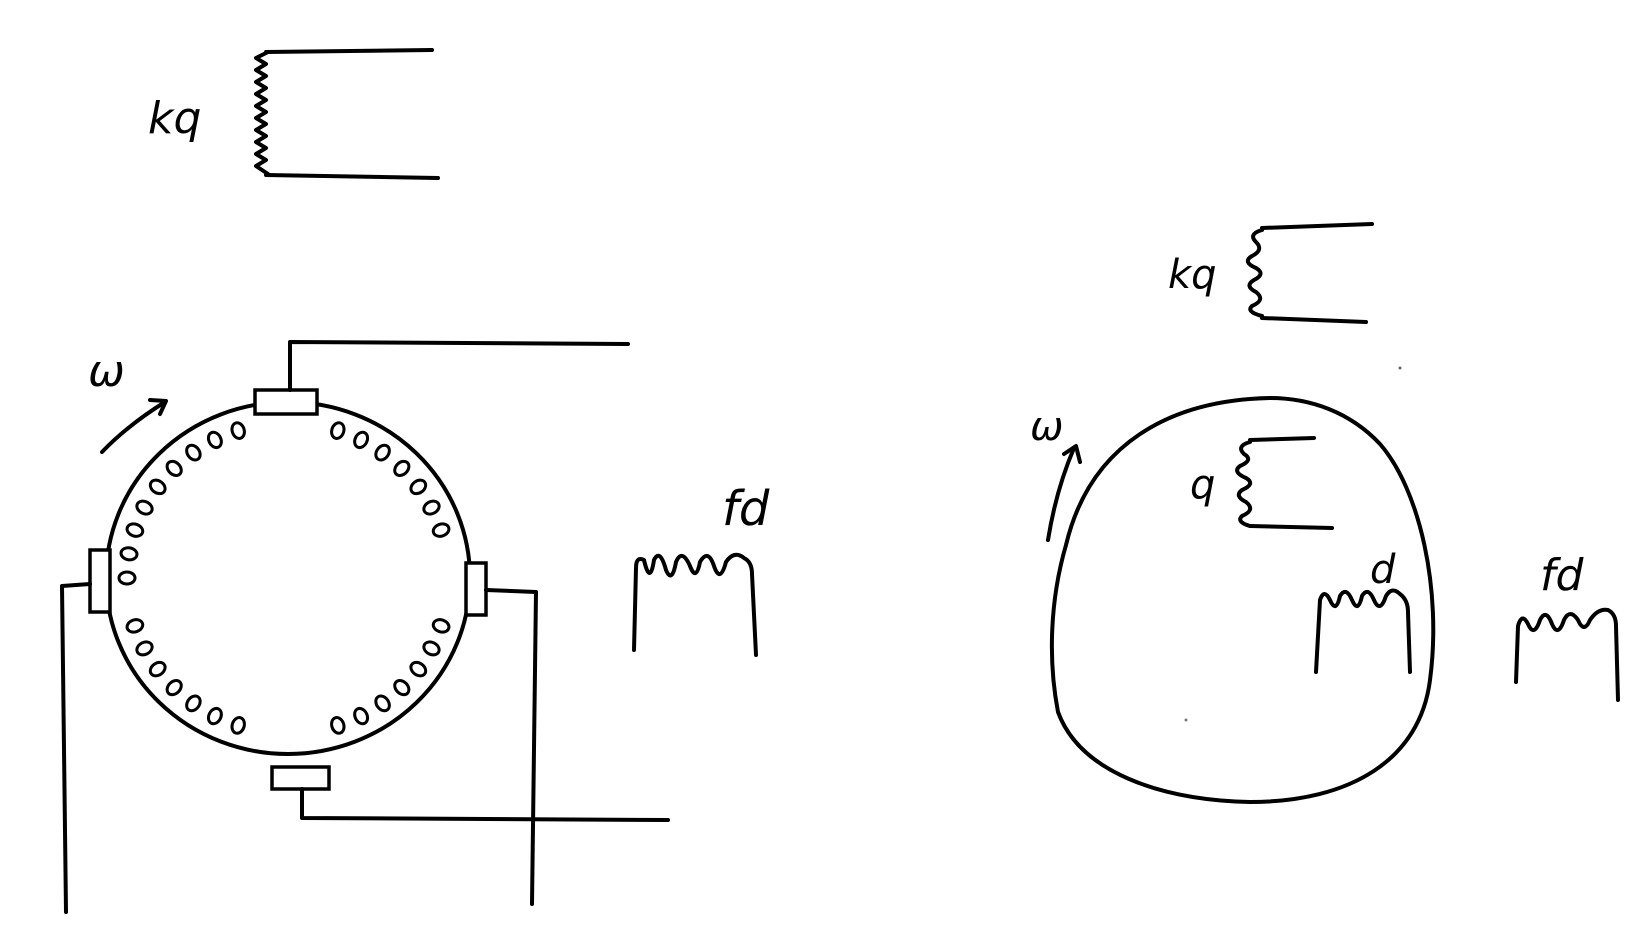  What do you see at coordinates (1254, 273) in the screenshot?
I see `right-kq-winding` at bounding box center [1254, 273].